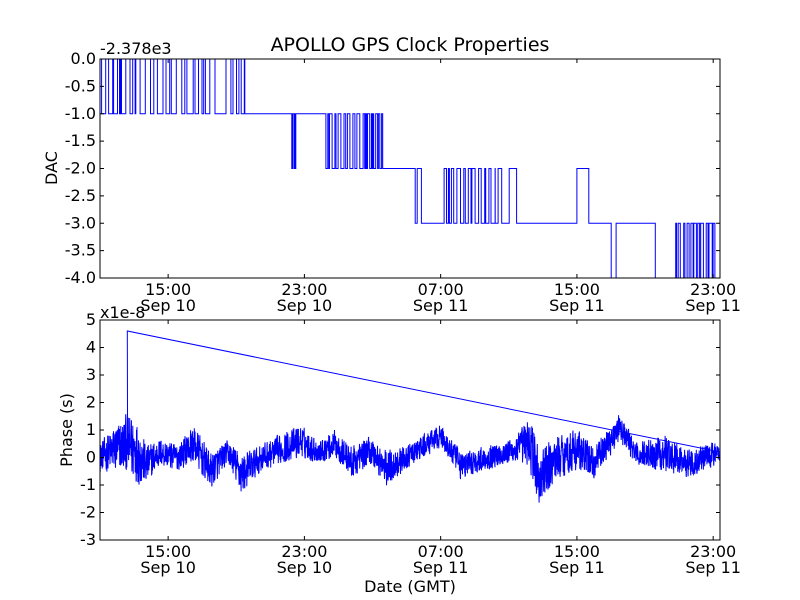 The height and width of the screenshot is (600, 800). What do you see at coordinates (91, 457) in the screenshot?
I see `phase-y-tick-label: 0` at bounding box center [91, 457].